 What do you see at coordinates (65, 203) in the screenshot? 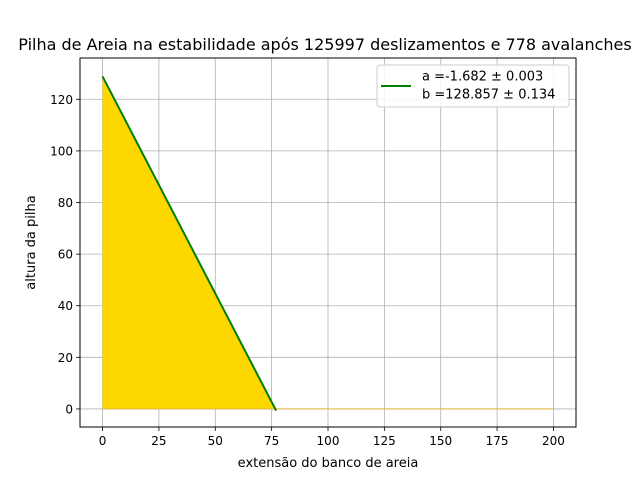
I see `y-tick-label: 80` at bounding box center [65, 203].